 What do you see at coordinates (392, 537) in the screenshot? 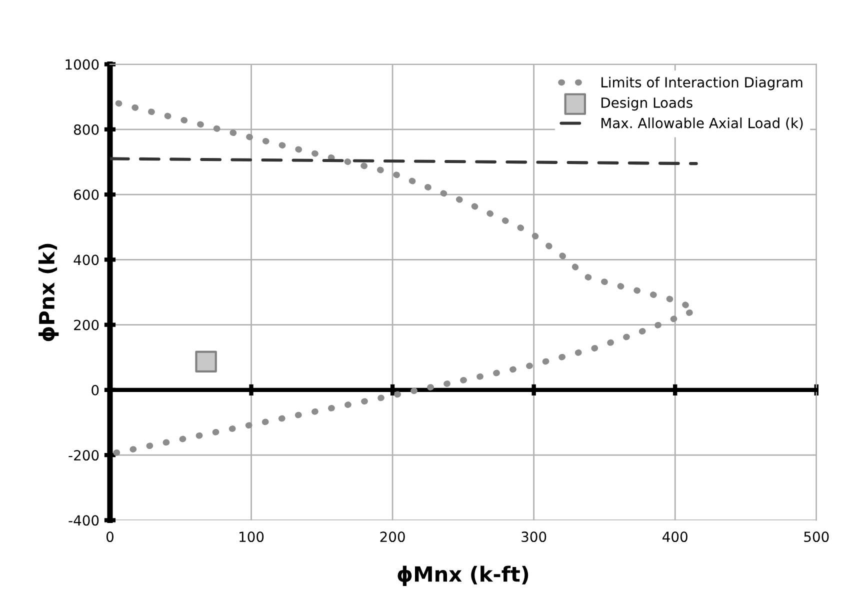
I see `x-tick-label: 200` at bounding box center [392, 537].